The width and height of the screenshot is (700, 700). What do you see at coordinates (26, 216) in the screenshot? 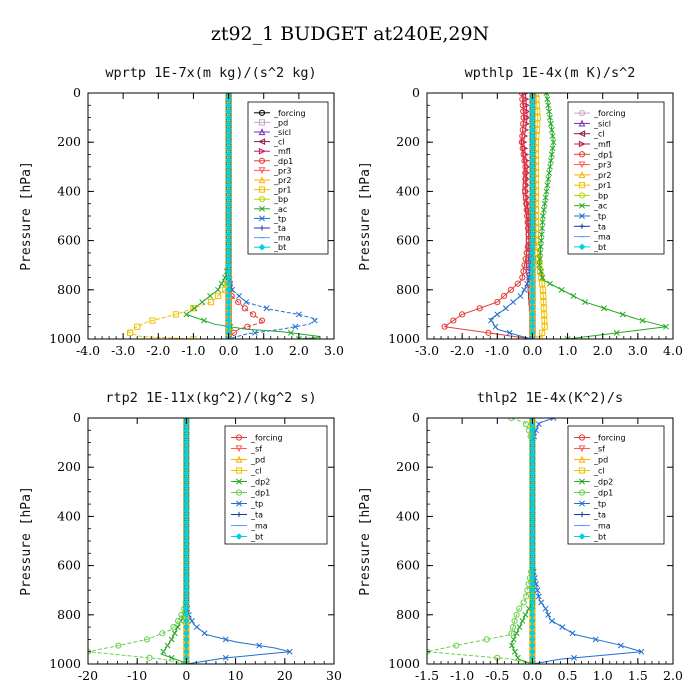
I see `y-axis-label: Pressure [hPa]` at bounding box center [26, 216].